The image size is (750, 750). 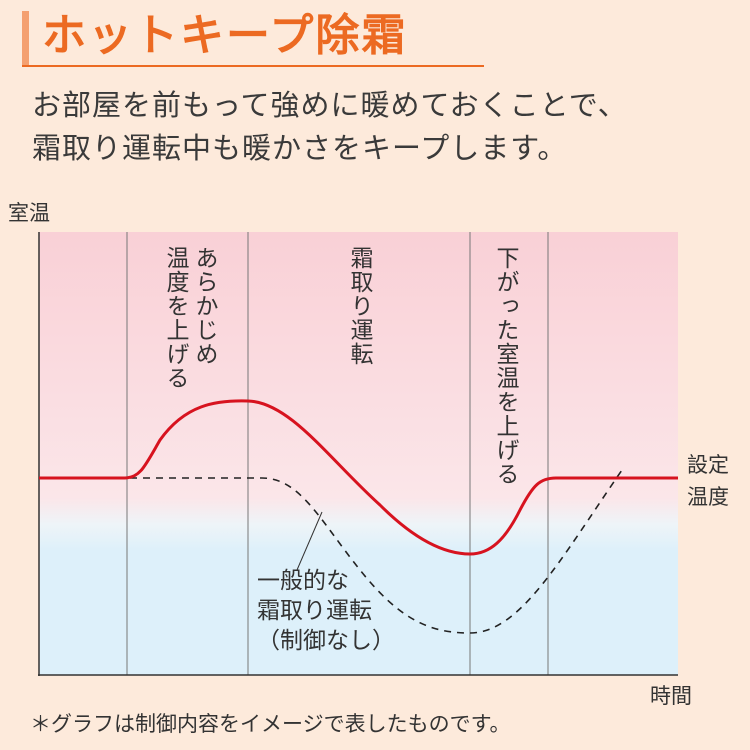 What do you see at coordinates (29, 213) in the screenshot?
I see `y-axis-label: 室温` at bounding box center [29, 213].